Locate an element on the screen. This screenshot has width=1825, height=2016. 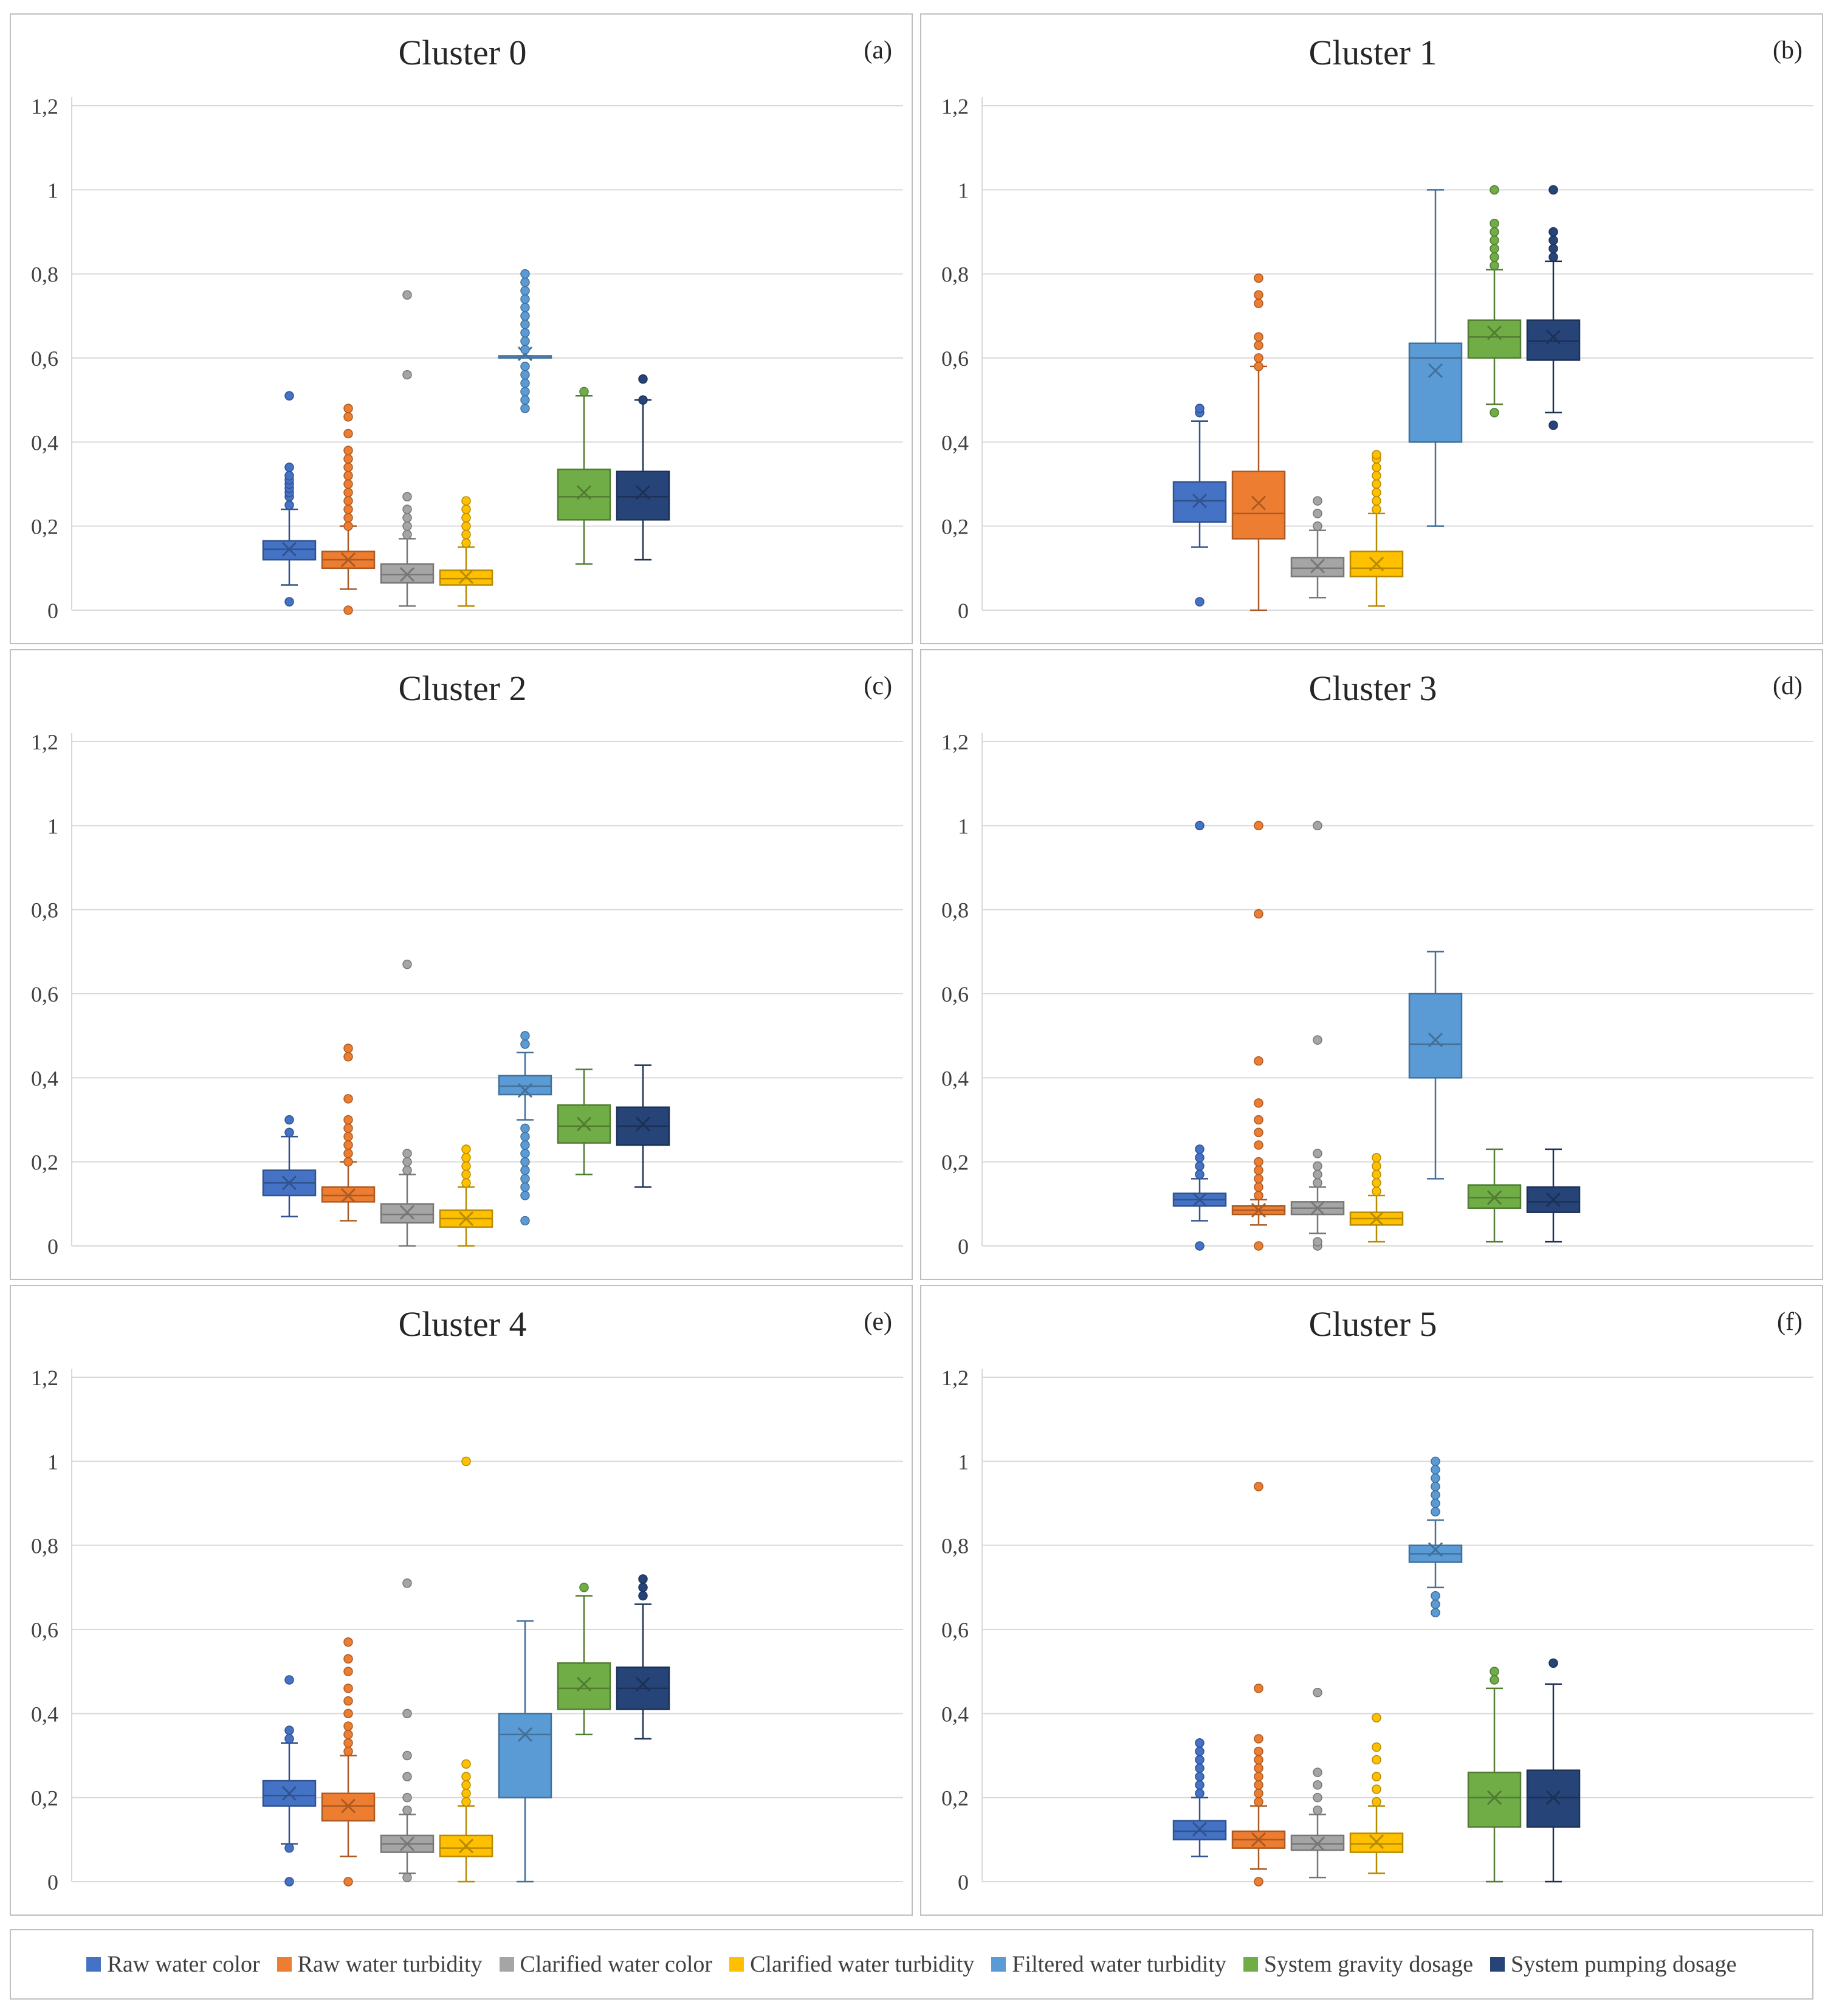
boxplot-svg: Cluster 0 (a) 0 0,2 0,4 0,6 0,8 1 1,2 is located at coordinates (467, 328).